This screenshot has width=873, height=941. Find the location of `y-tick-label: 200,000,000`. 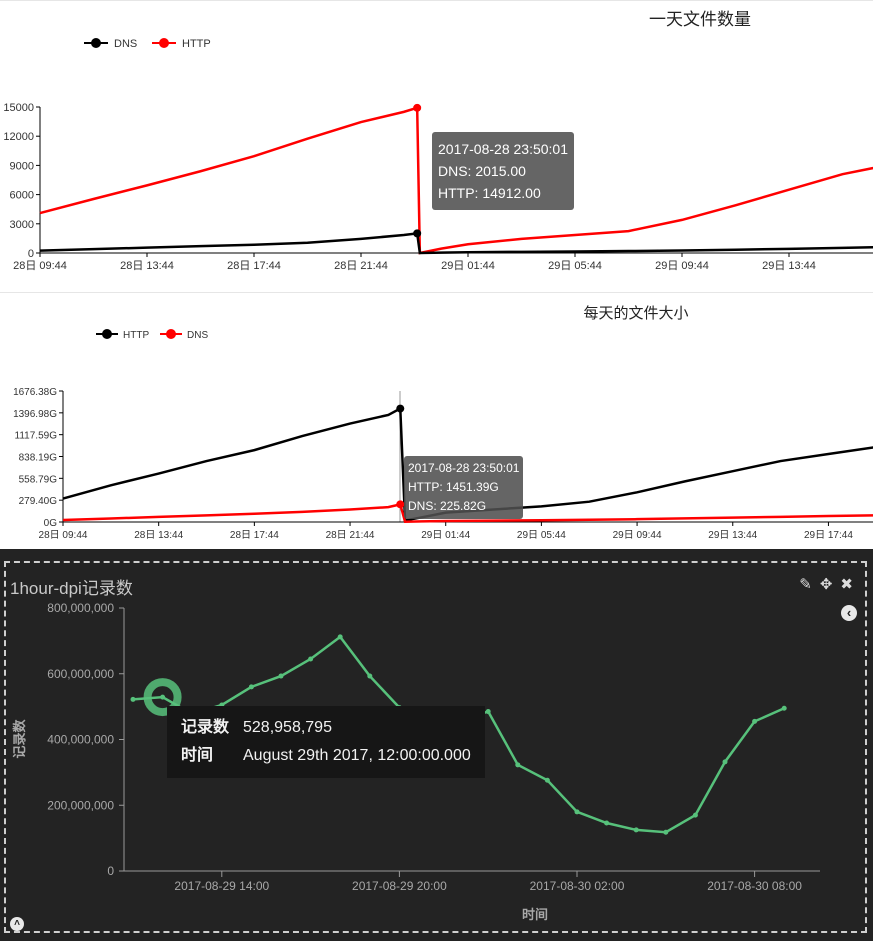

y-tick-label: 200,000,000 is located at coordinates (80, 805).